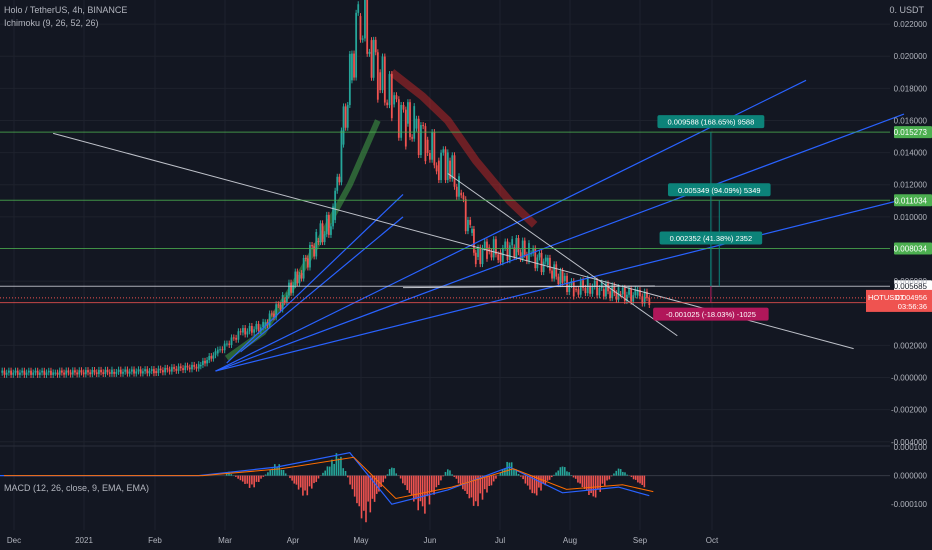 Image resolution: width=932 pixels, height=550 pixels. I want to click on macd-legend: MACD (12, 26, close, 9, EMA, EMA), so click(77, 488).